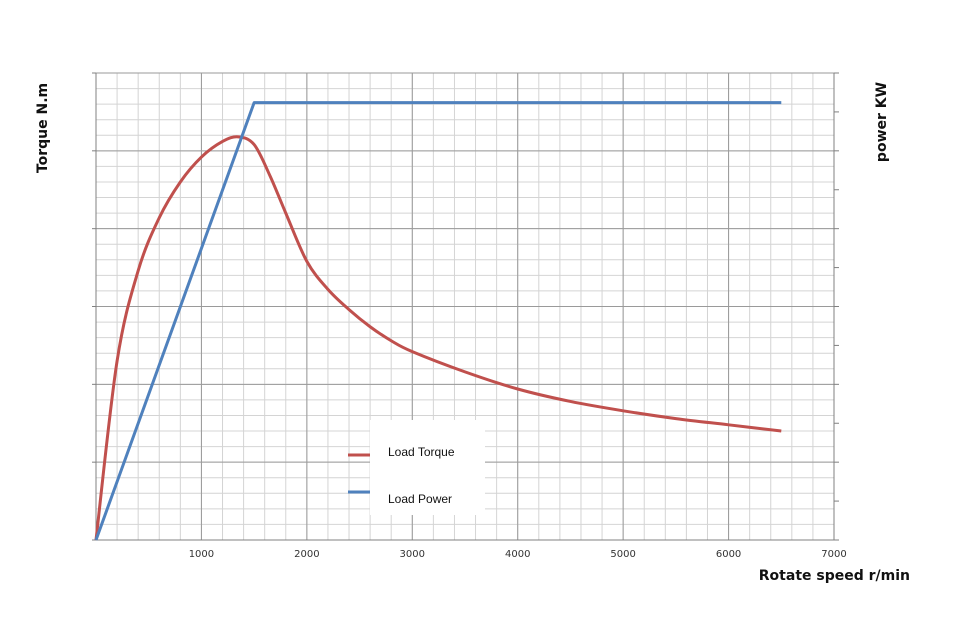 The height and width of the screenshot is (630, 974). I want to click on legend: Load Torque Load Power, so click(416, 467).